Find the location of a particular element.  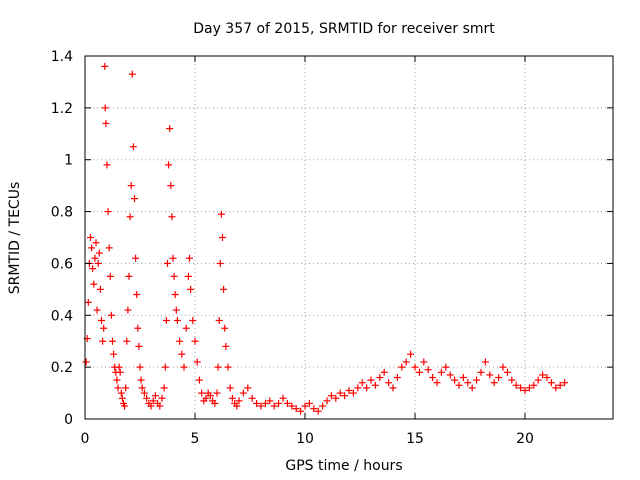

y-tick-label: 1.4 is located at coordinates (62, 57).